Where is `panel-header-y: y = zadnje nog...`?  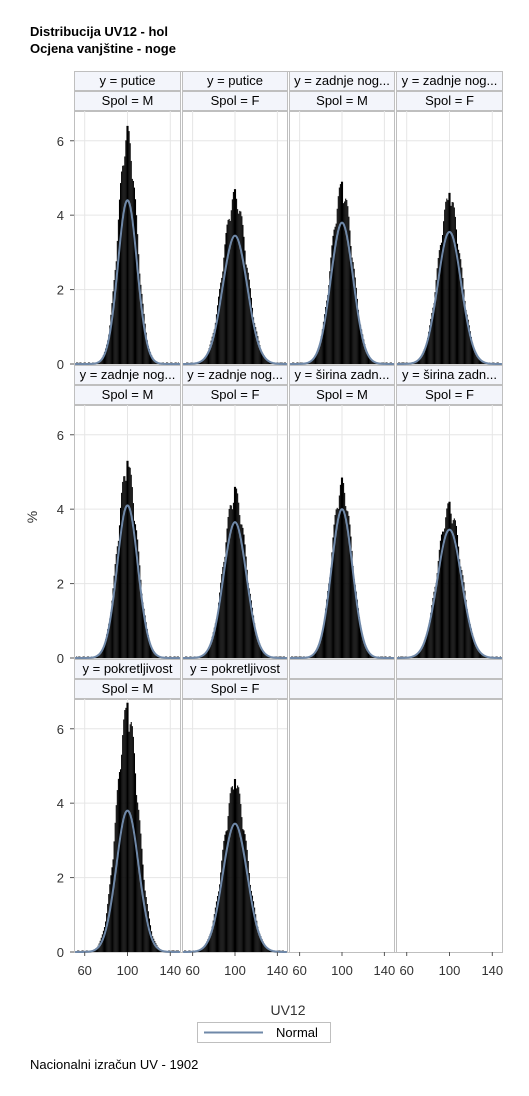
panel-header-y: y = zadnje nog... is located at coordinates (342, 80).